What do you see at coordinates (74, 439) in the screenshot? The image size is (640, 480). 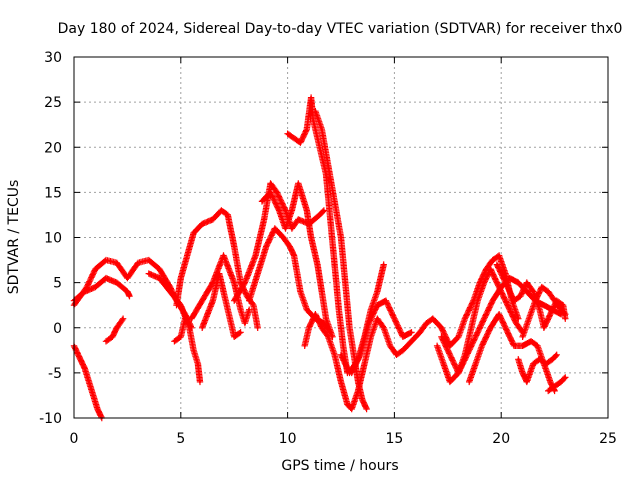 I see `x-tick-label: 0` at bounding box center [74, 439].